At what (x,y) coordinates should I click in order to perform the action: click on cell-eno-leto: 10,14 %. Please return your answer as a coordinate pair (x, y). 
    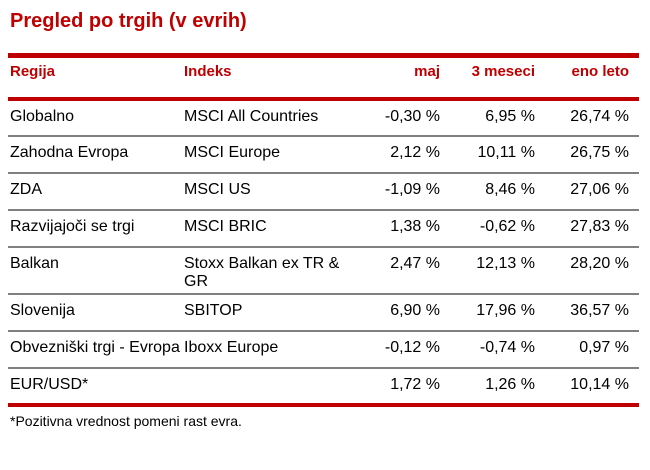
    Looking at the image, I should click on (599, 384).